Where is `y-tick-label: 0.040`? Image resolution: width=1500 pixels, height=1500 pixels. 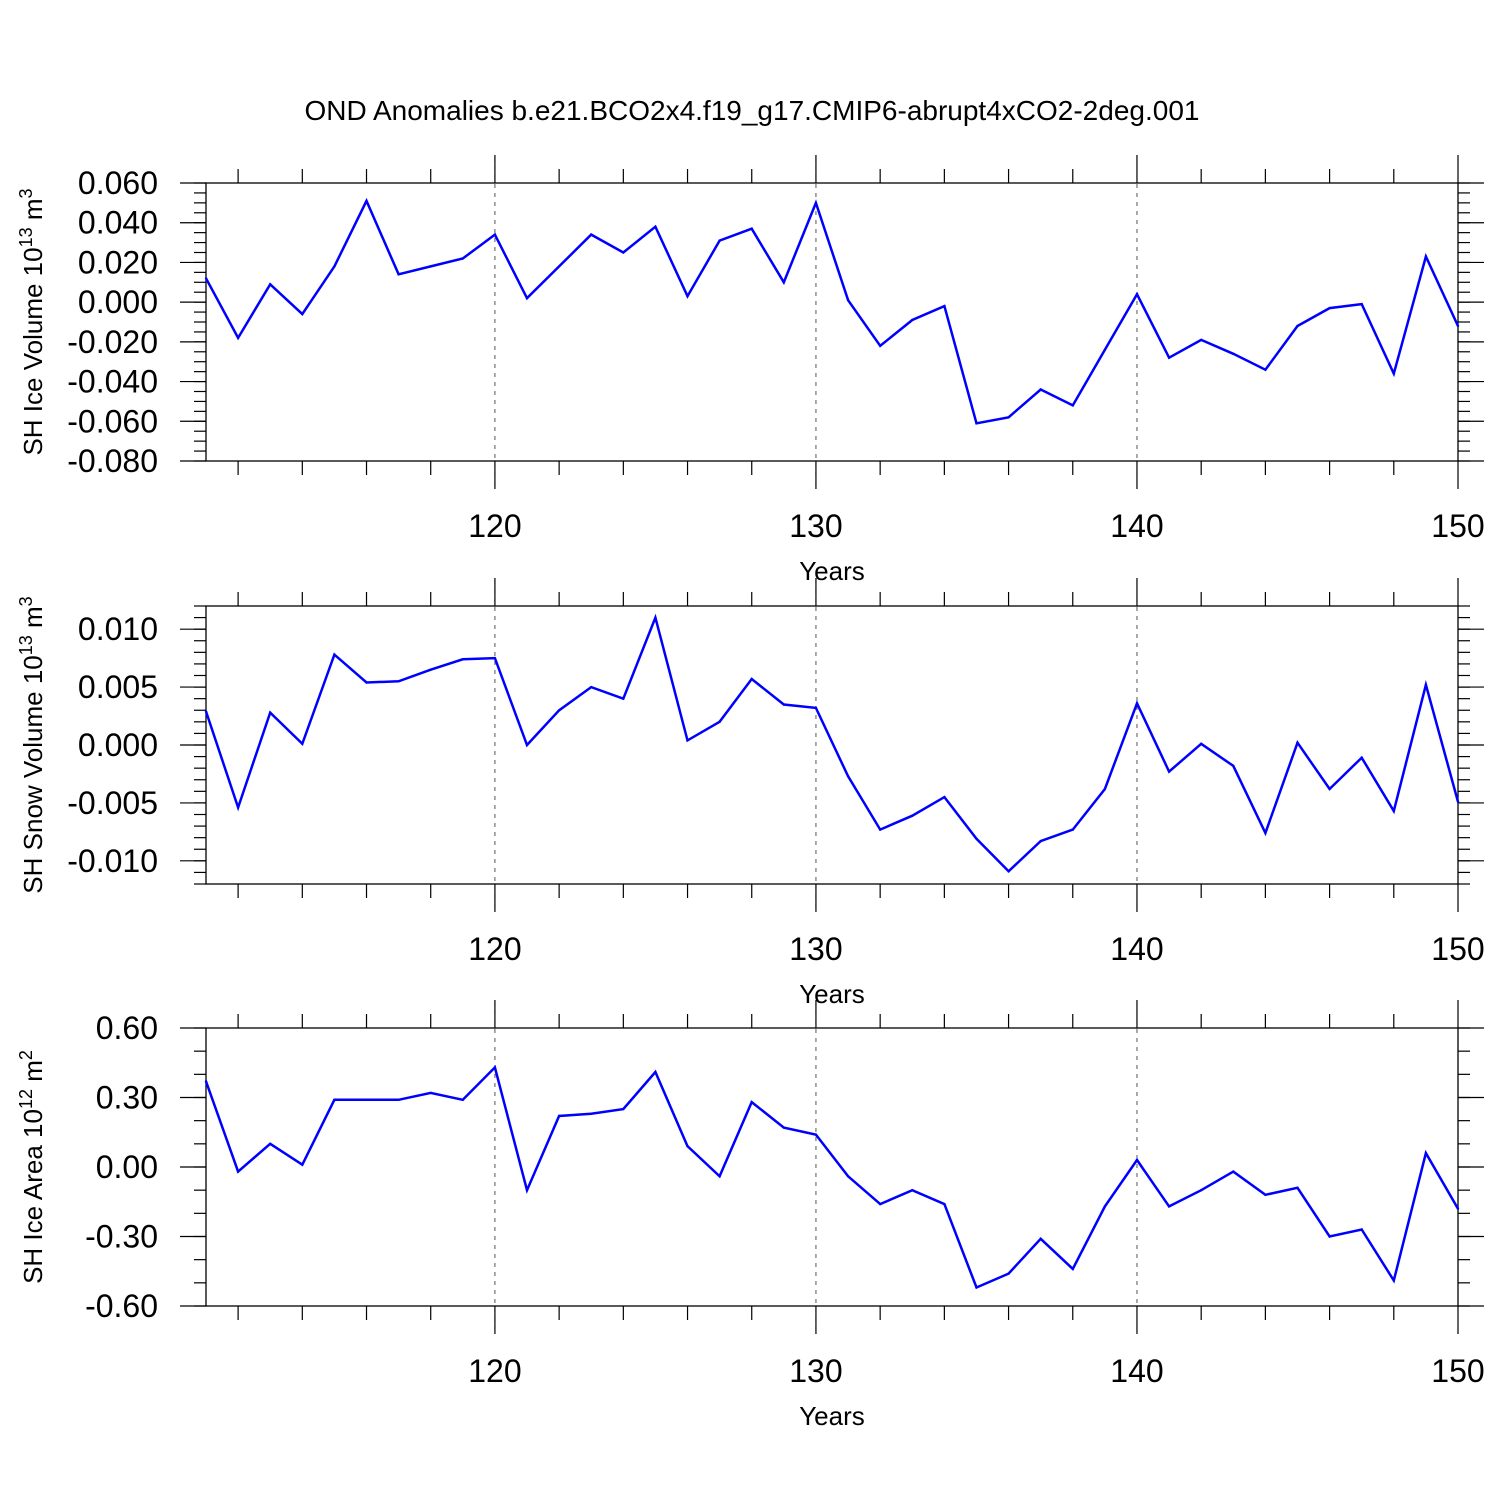 y-tick-label: 0.040 is located at coordinates (118, 223).